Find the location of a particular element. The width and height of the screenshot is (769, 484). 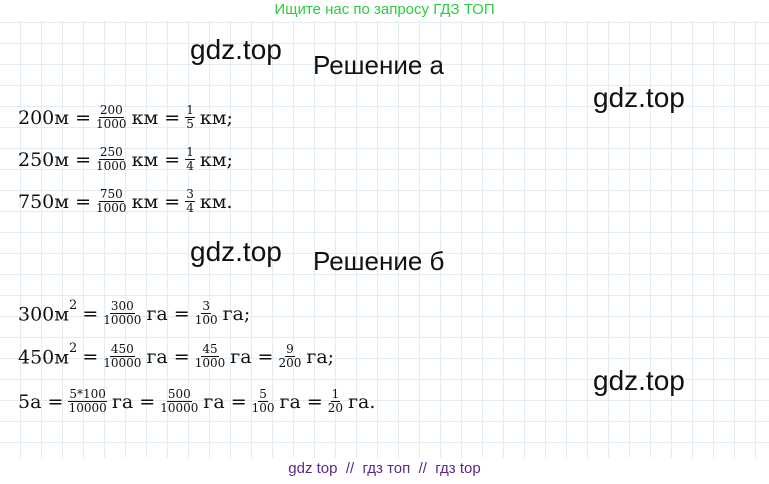

text: 250м = is located at coordinates (55, 159).